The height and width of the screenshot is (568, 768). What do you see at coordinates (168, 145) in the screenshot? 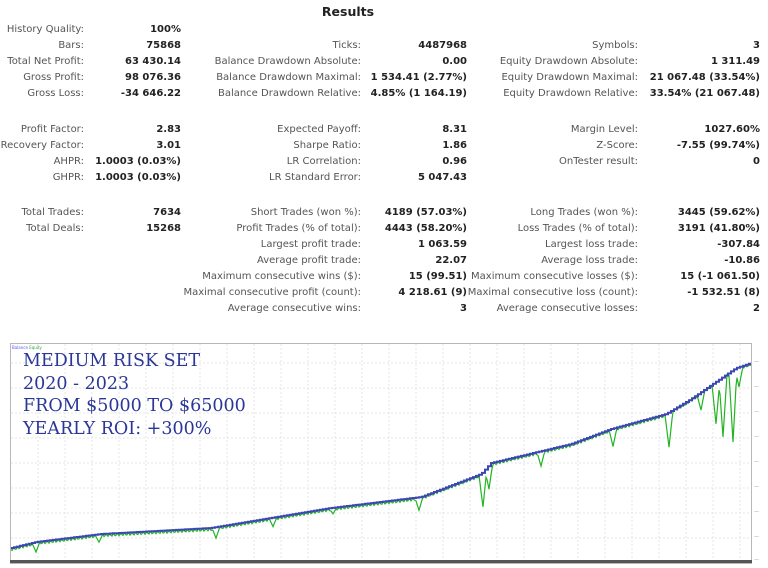
I see `stat-value: 3.01` at bounding box center [168, 145].